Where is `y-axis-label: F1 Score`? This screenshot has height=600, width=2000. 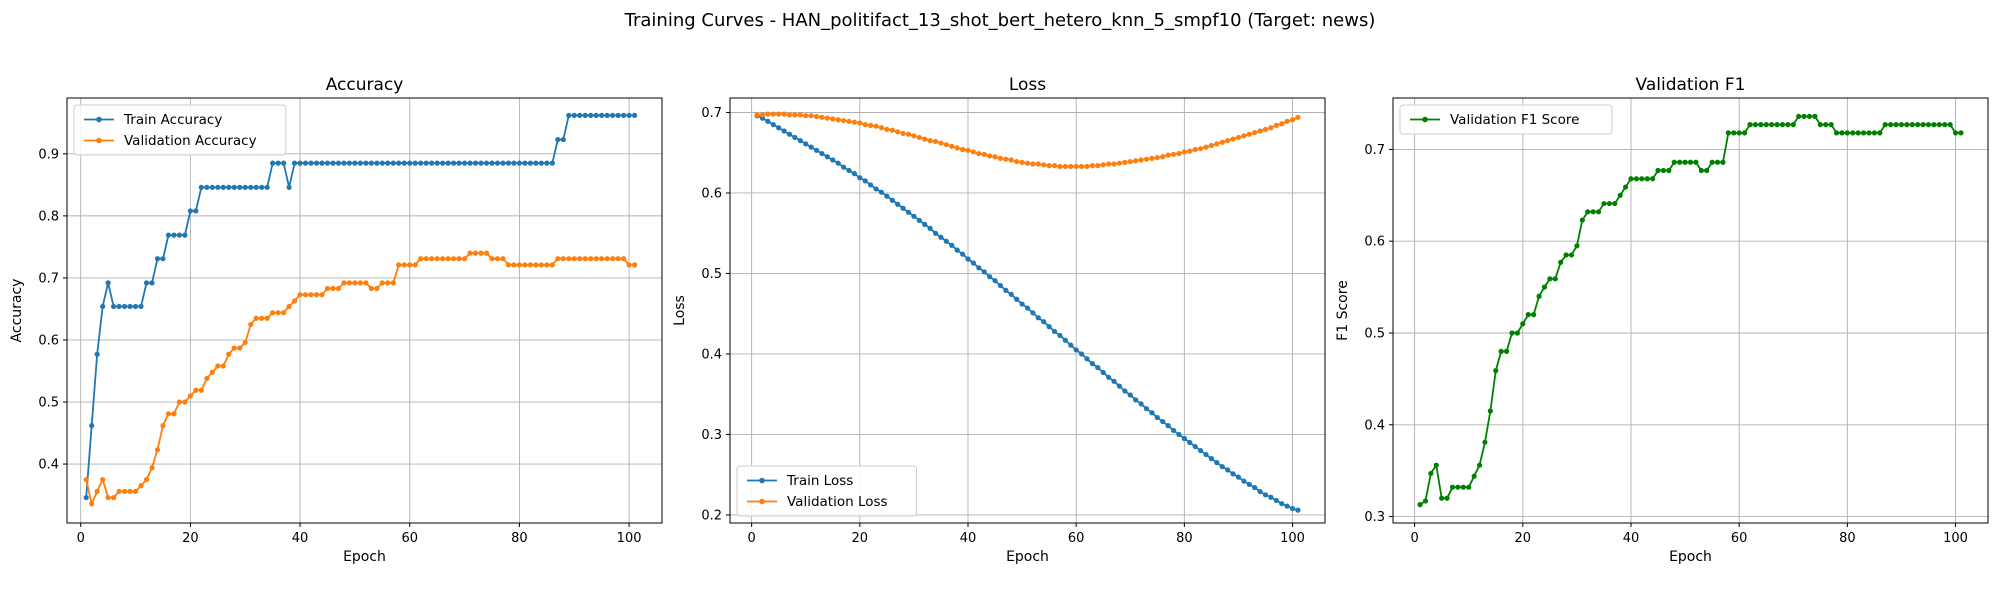 y-axis-label: F1 Score is located at coordinates (1343, 310).